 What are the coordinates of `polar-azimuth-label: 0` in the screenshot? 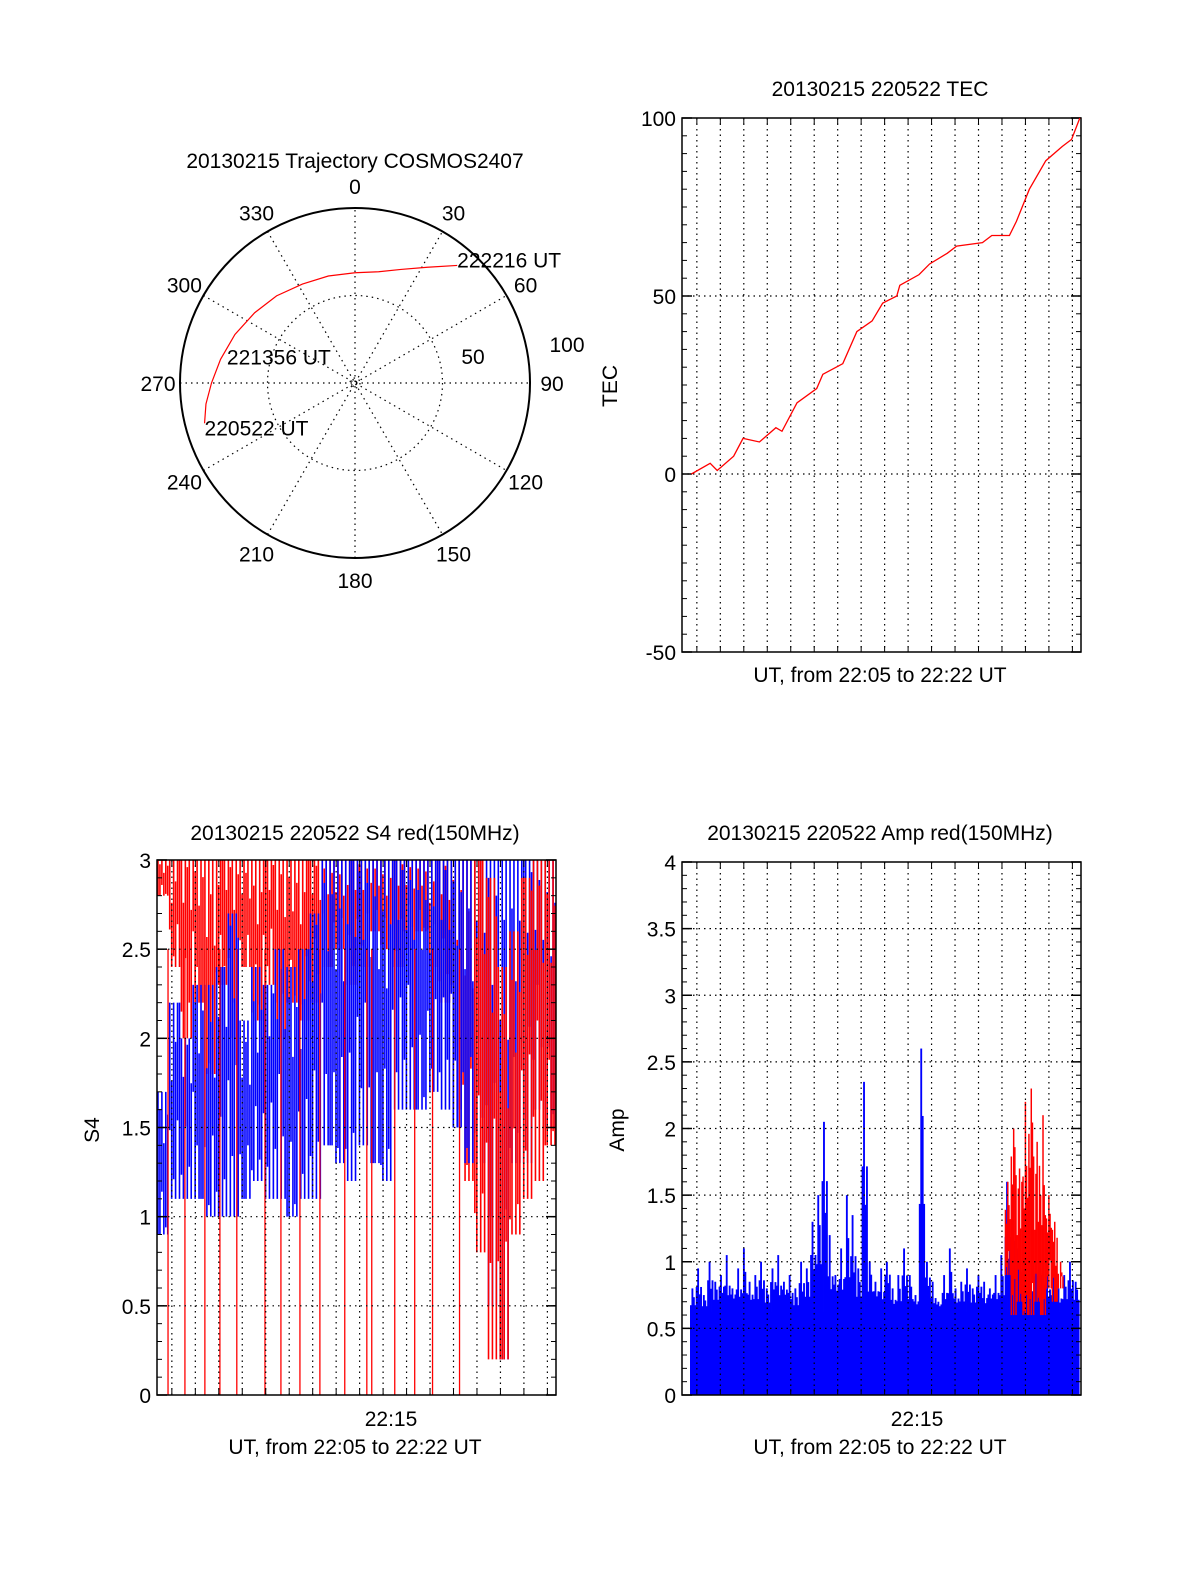 It's located at (355, 187).